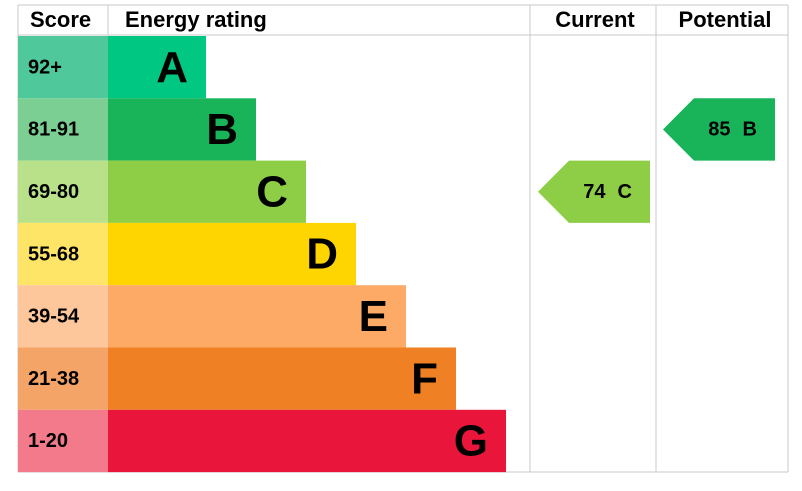 The width and height of the screenshot is (802, 491). I want to click on score-label: 21-38, so click(53, 379).